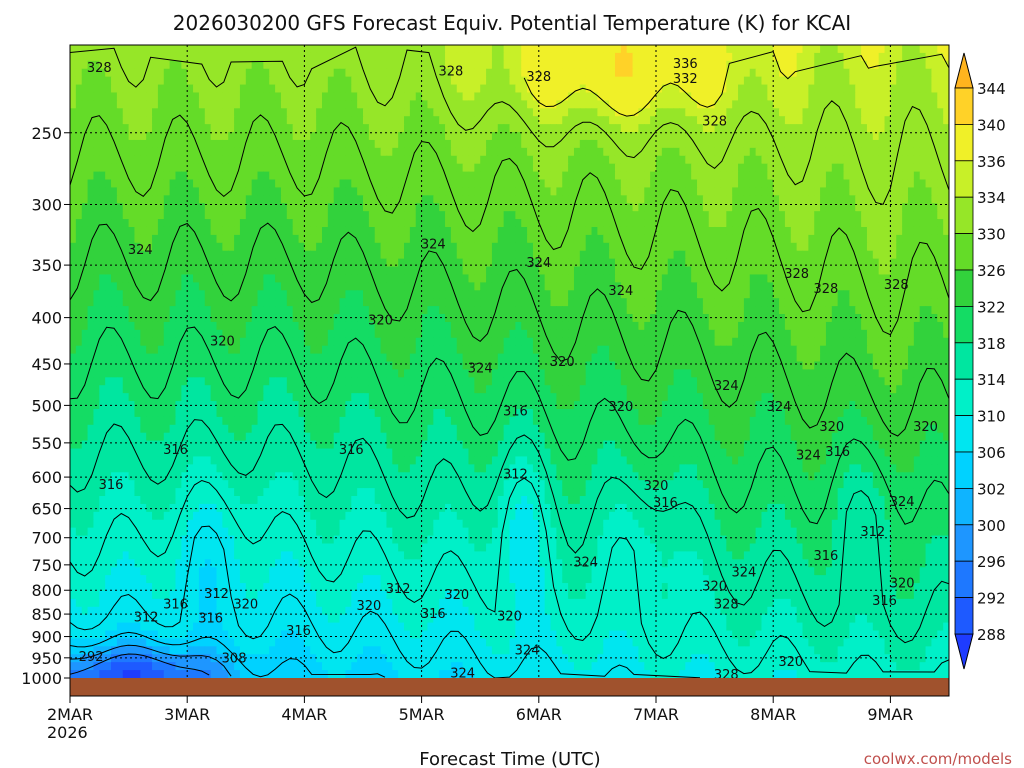  I want to click on colorbar-label: 340, so click(991, 125).